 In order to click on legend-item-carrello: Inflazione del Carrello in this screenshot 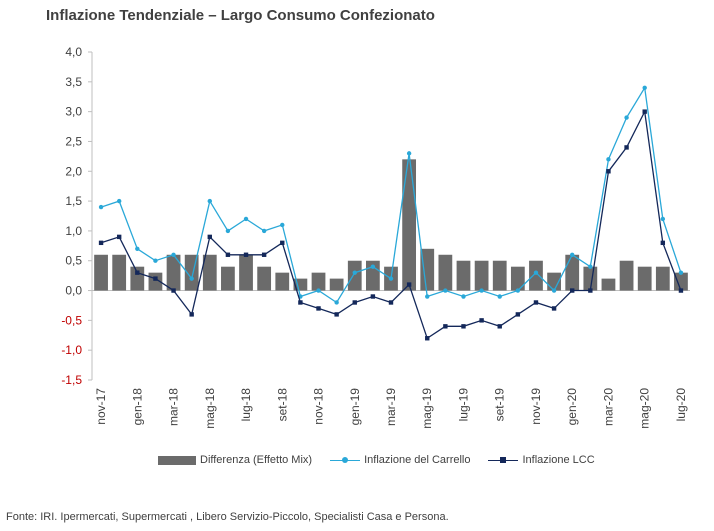, I will do `click(400, 460)`.